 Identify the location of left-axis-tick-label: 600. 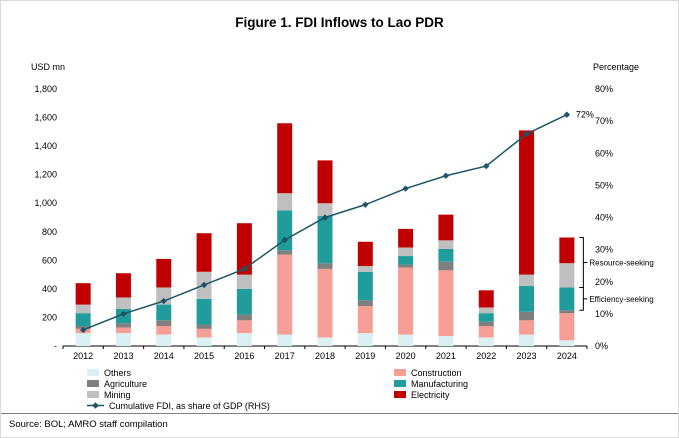
(49, 260).